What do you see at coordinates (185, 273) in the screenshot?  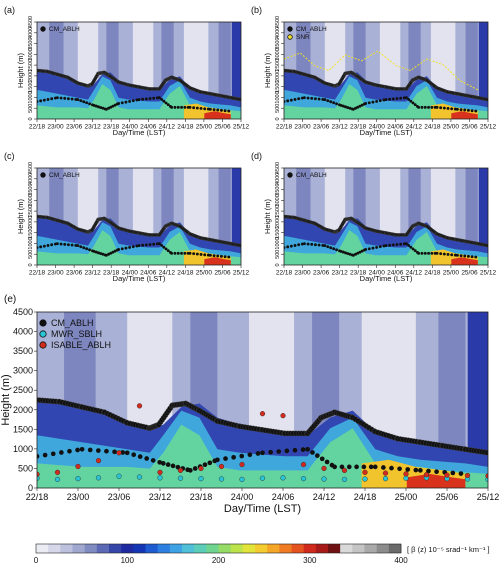 I see `x-tick-label: 24/18` at bounding box center [185, 273].